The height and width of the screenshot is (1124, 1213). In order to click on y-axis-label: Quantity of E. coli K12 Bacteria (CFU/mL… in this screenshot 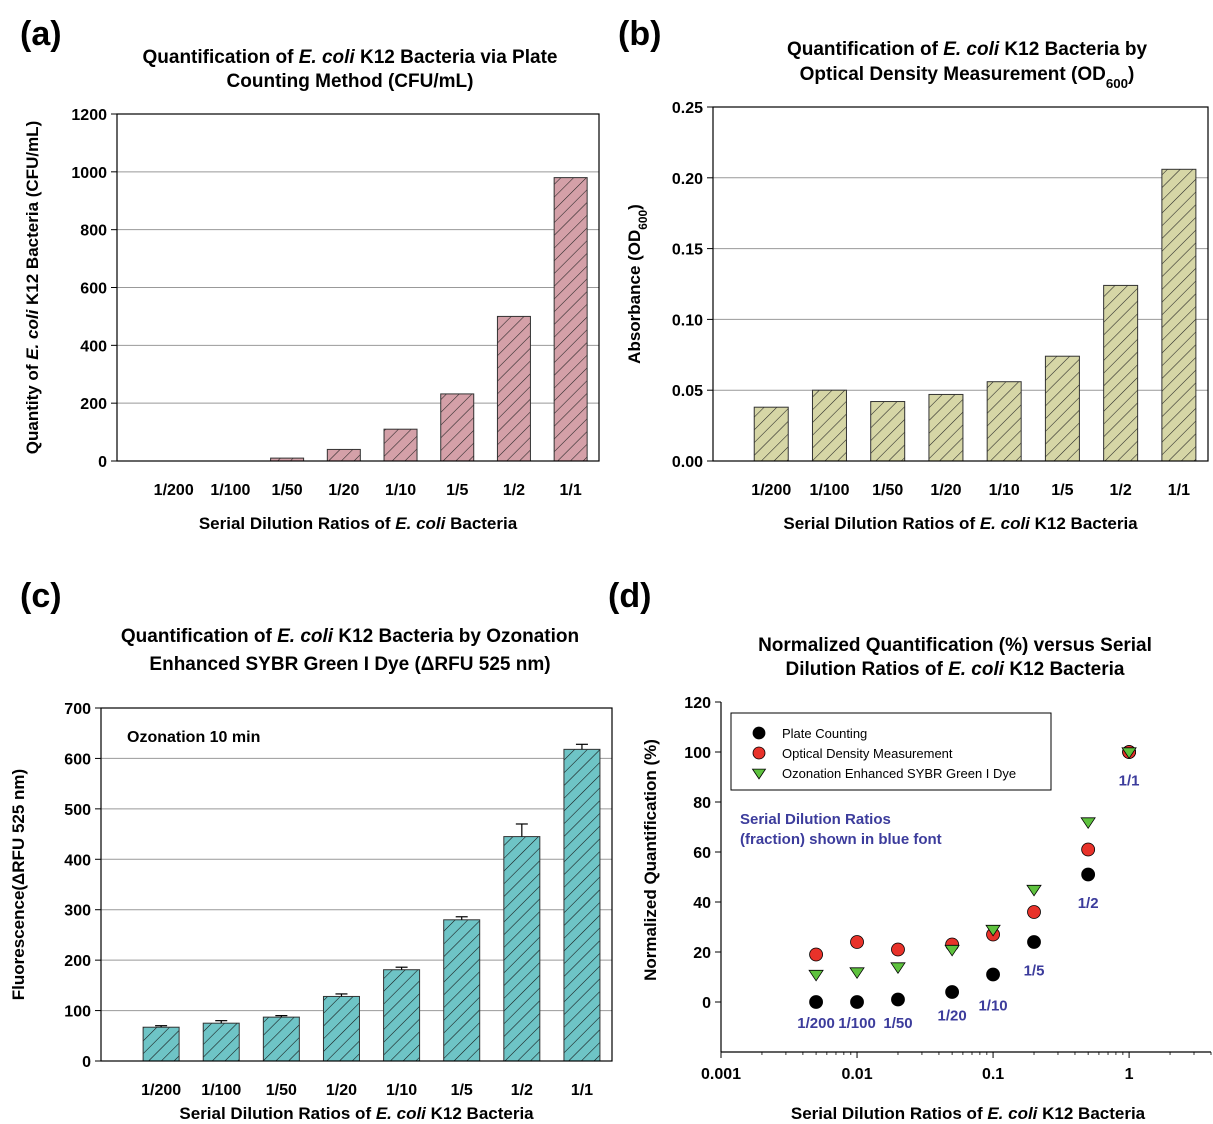, I will do `click(32, 287)`.